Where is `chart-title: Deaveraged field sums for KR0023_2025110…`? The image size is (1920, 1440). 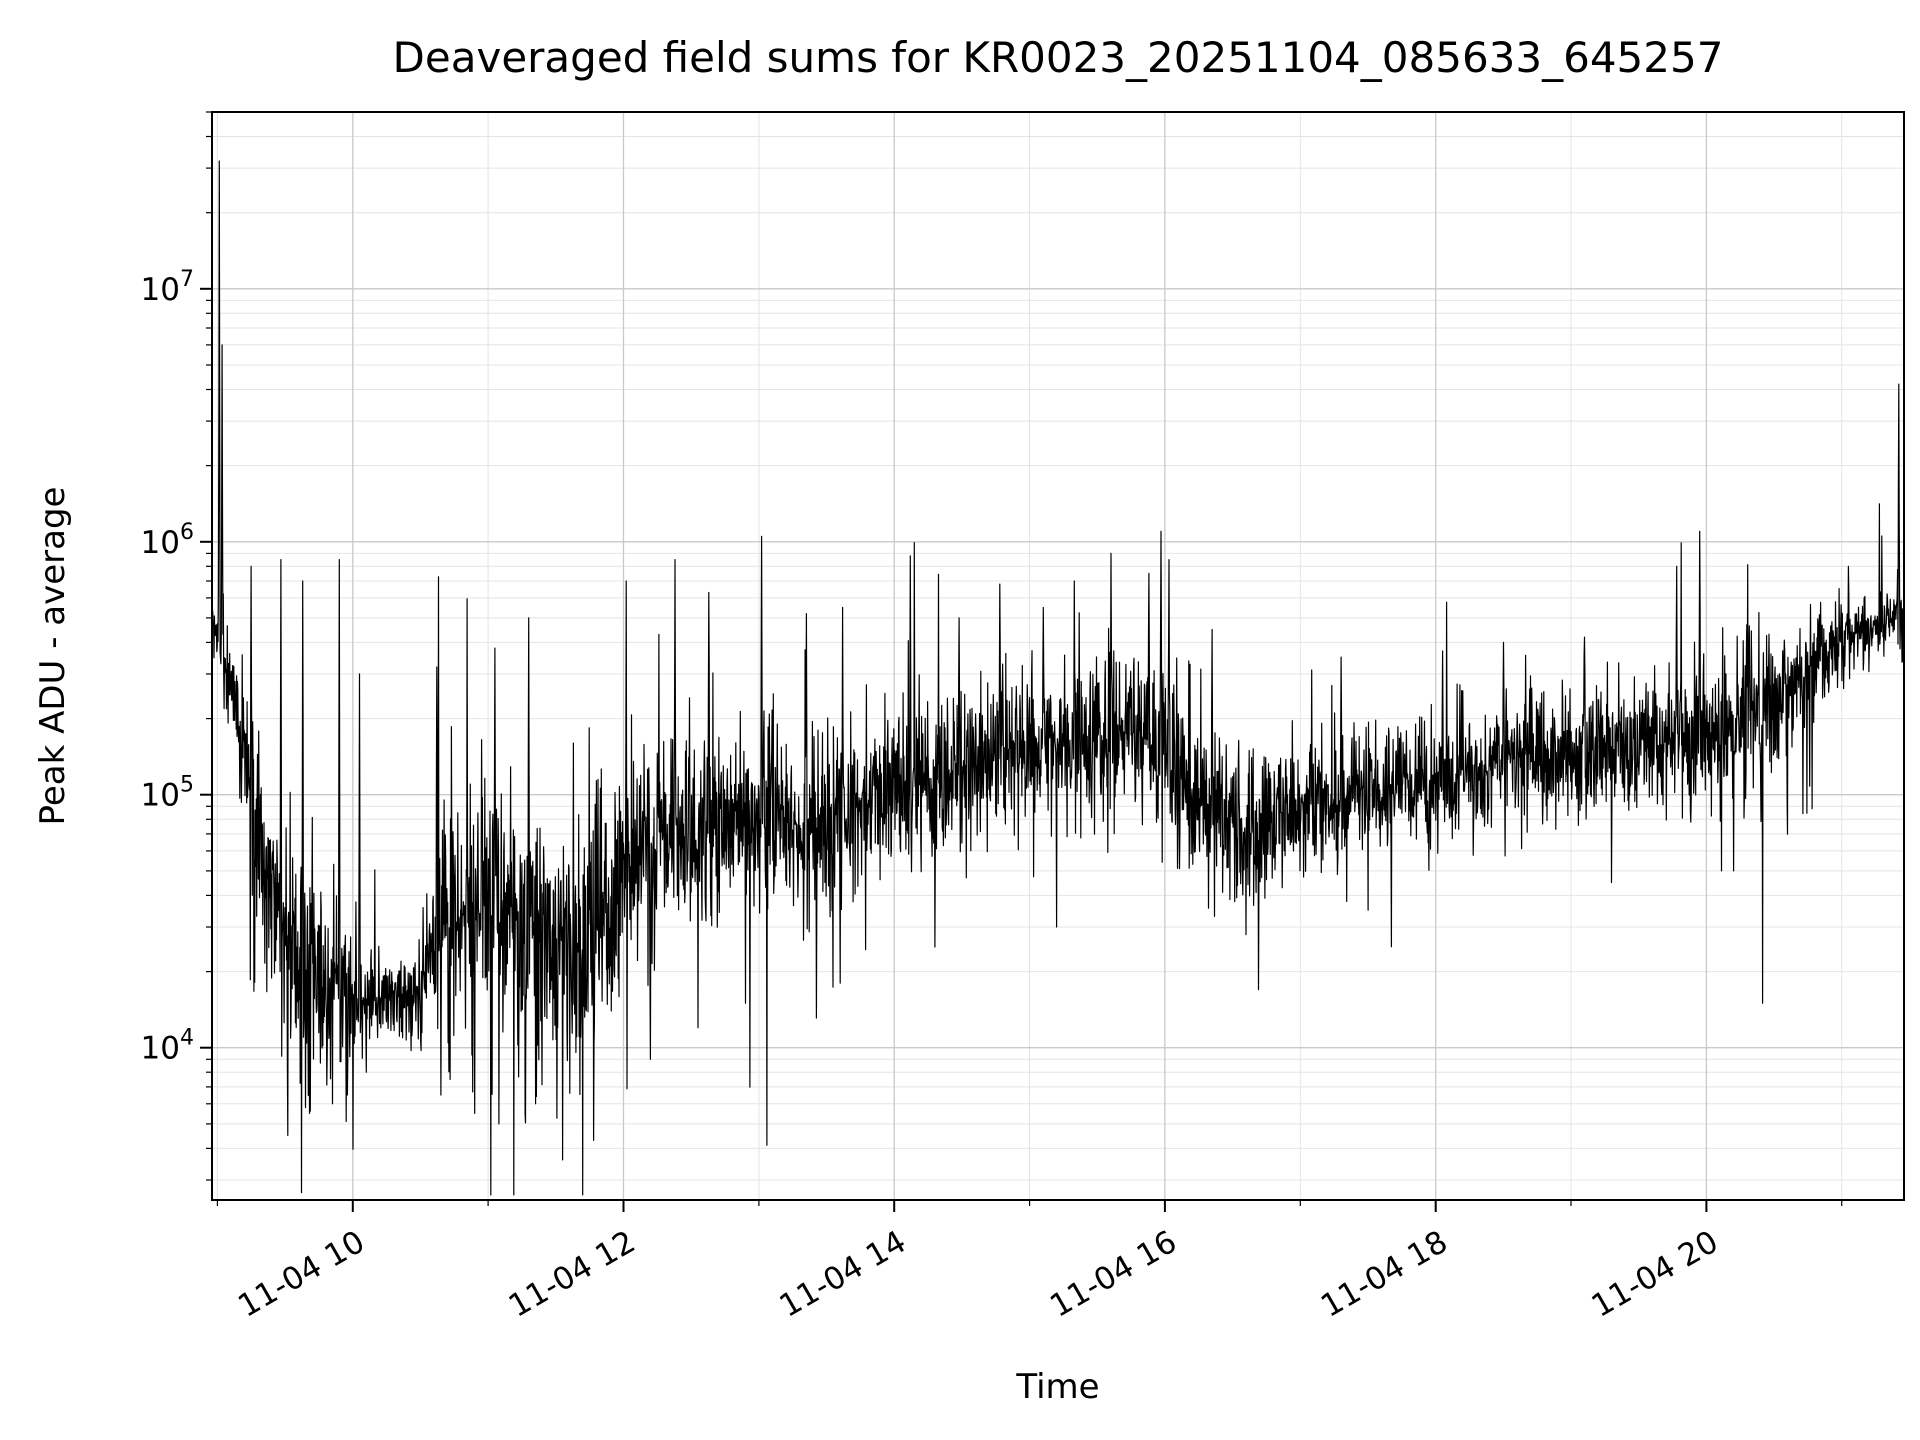 chart-title: Deaveraged field sums for KR0023_2025110… is located at coordinates (1058, 57).